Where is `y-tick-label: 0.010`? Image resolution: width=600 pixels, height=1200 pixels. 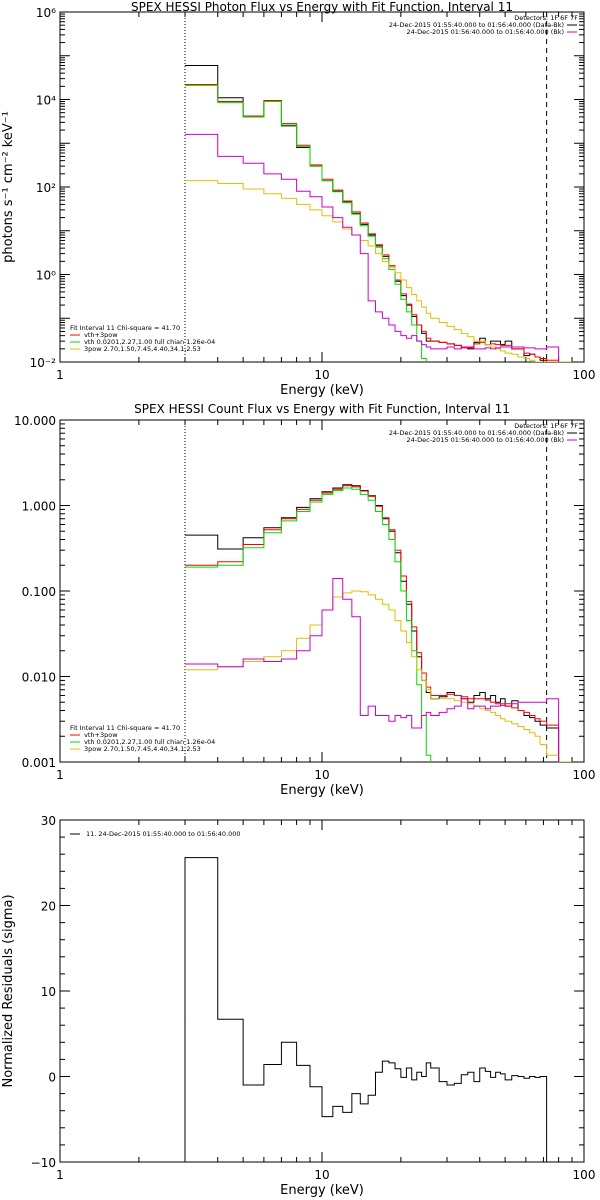
y-tick-label: 0.010 is located at coordinates (39, 678).